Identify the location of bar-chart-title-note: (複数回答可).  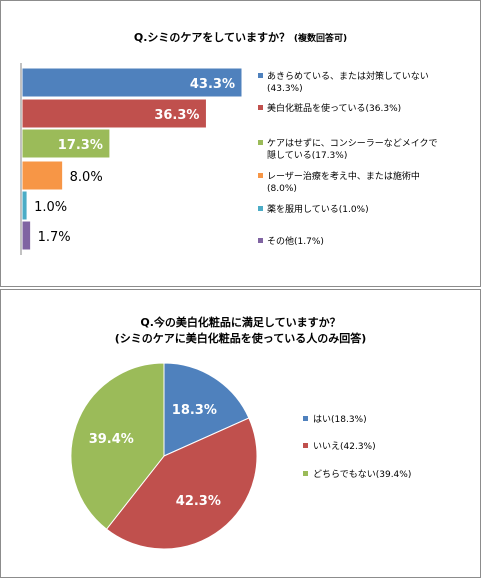
(320, 39).